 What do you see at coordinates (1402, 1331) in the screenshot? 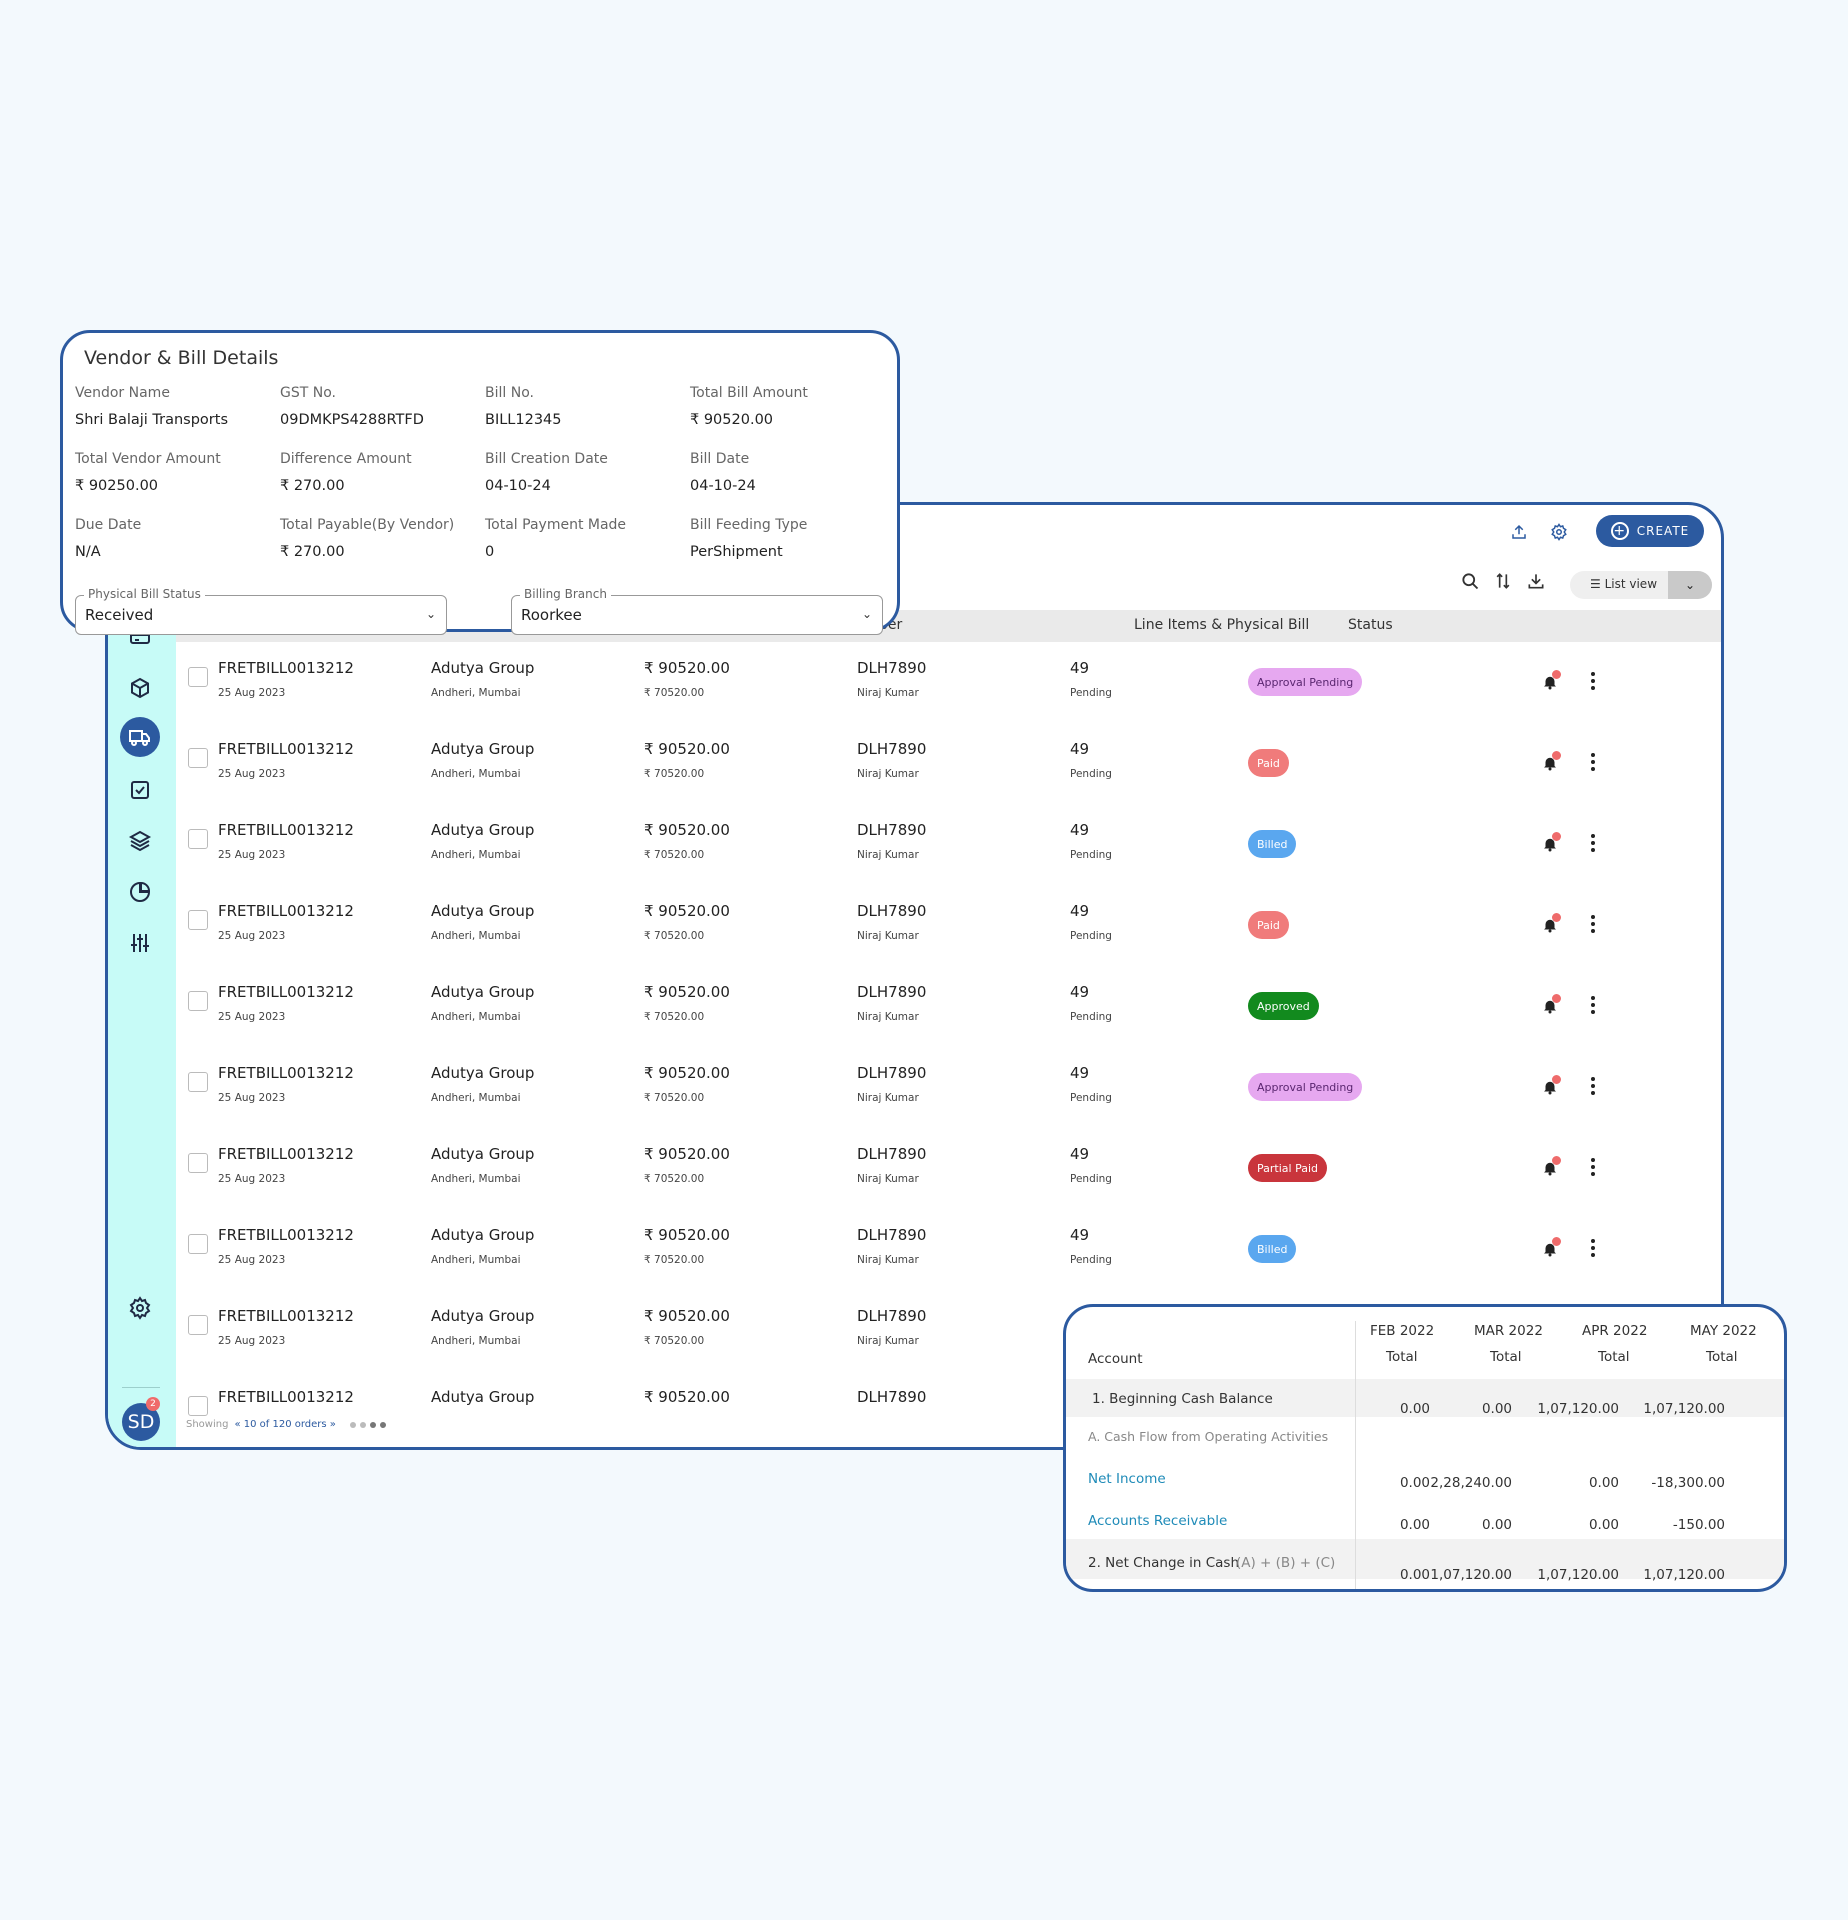
I see `month-header: FEB 2022` at bounding box center [1402, 1331].